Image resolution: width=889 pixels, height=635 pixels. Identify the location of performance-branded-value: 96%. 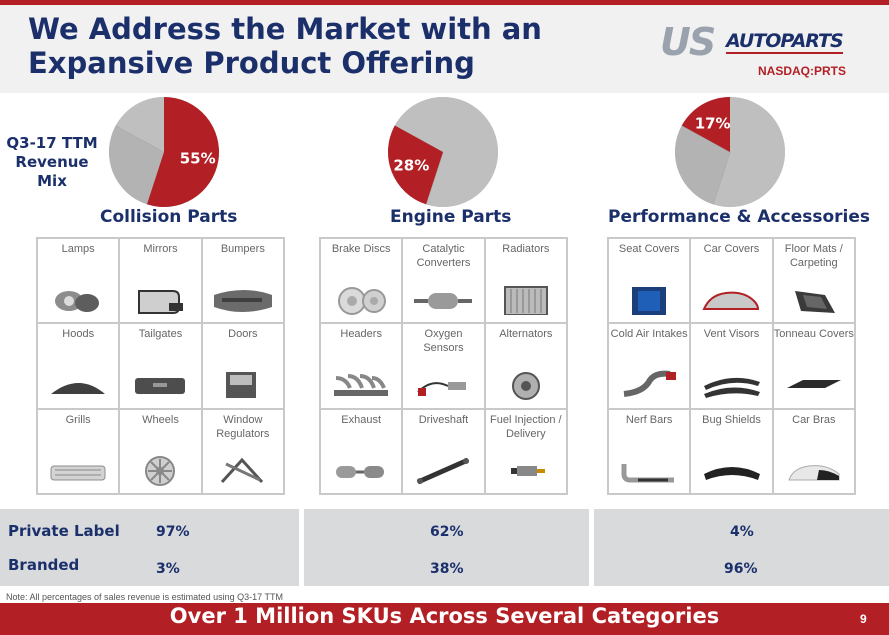
(741, 569).